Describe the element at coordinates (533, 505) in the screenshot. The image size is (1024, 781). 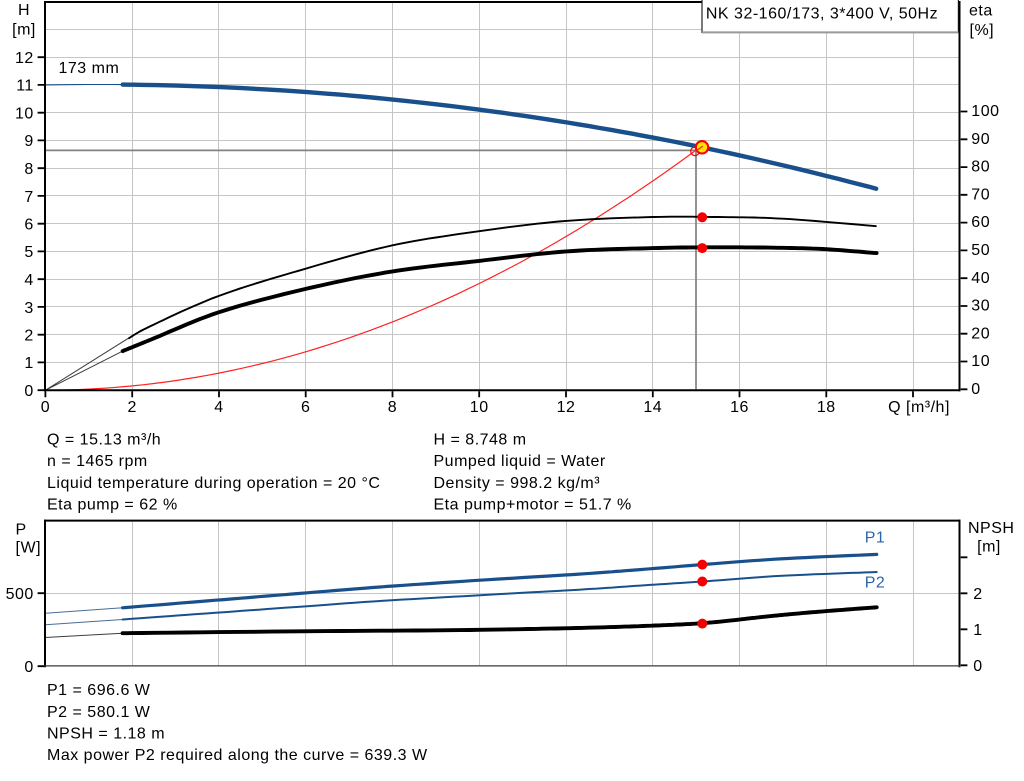
I see `svg-text: Eta pump+motor = 51.7 %` at that location.